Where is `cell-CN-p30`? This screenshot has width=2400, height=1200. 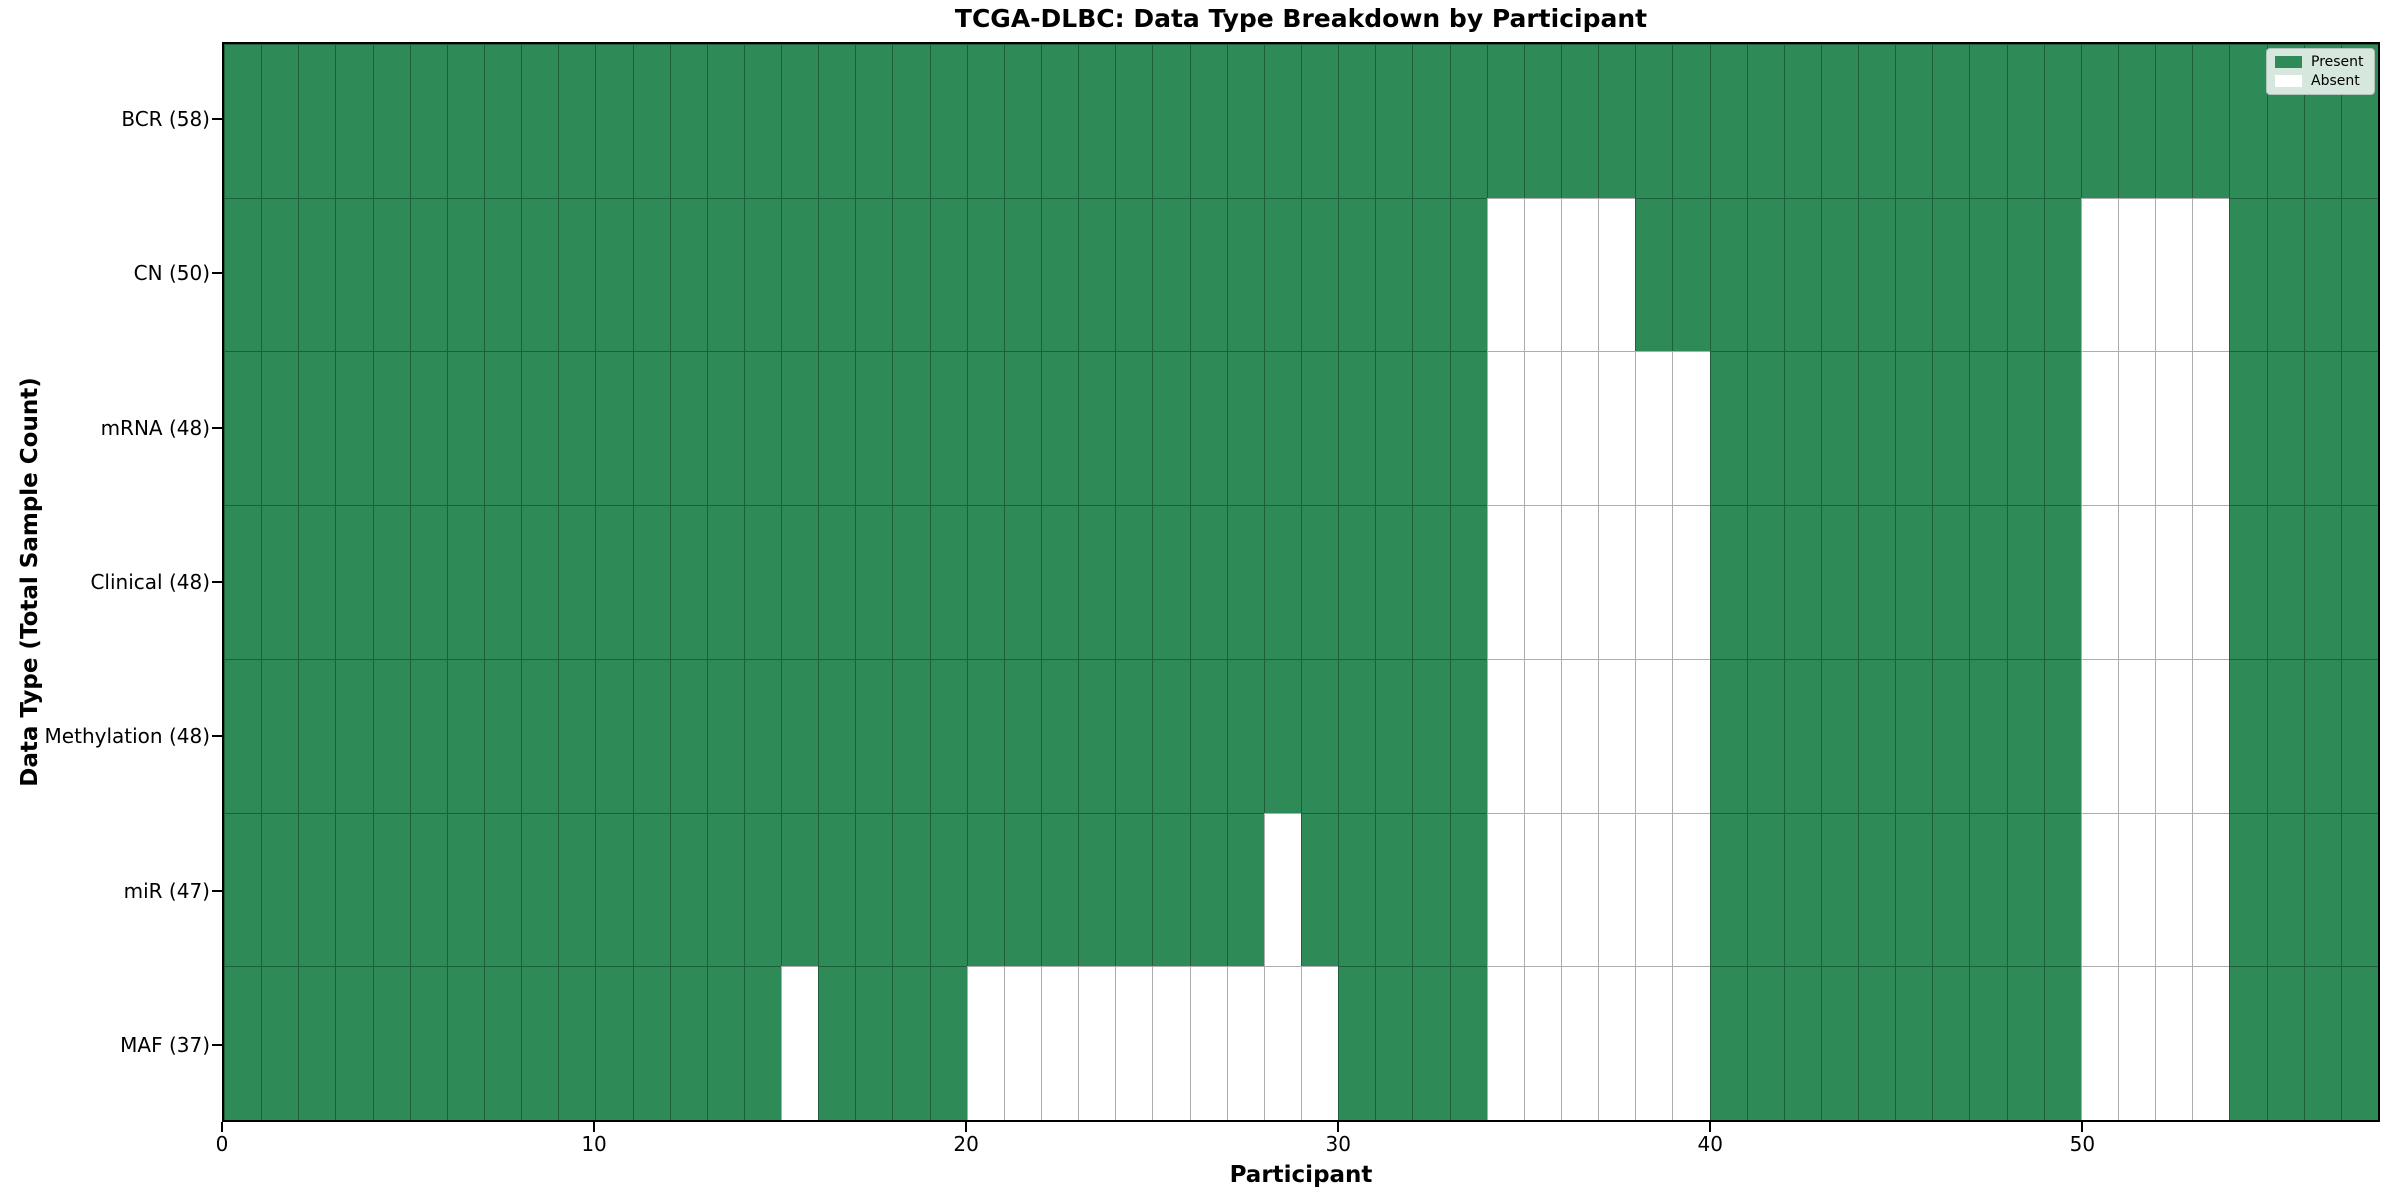 cell-CN-p30 is located at coordinates (1357, 274).